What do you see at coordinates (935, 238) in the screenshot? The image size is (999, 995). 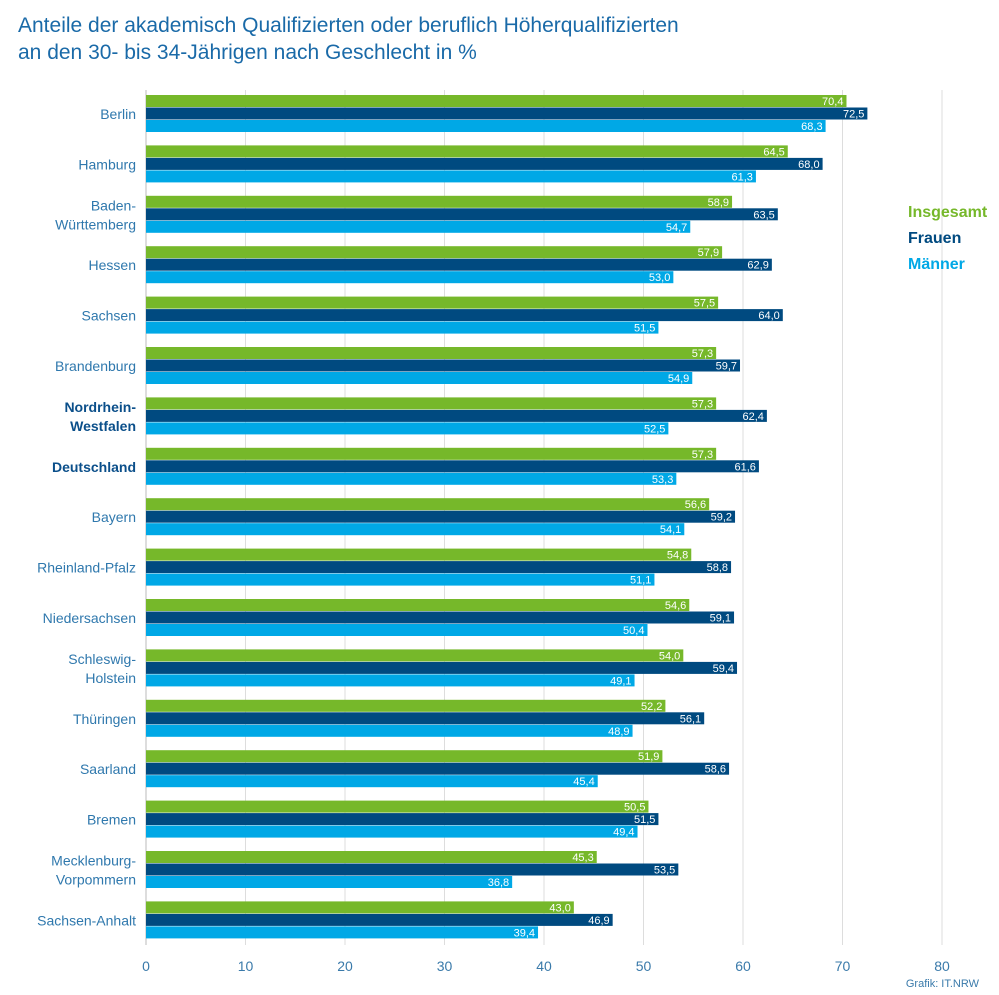 I see `legend-item: Frauen` at bounding box center [935, 238].